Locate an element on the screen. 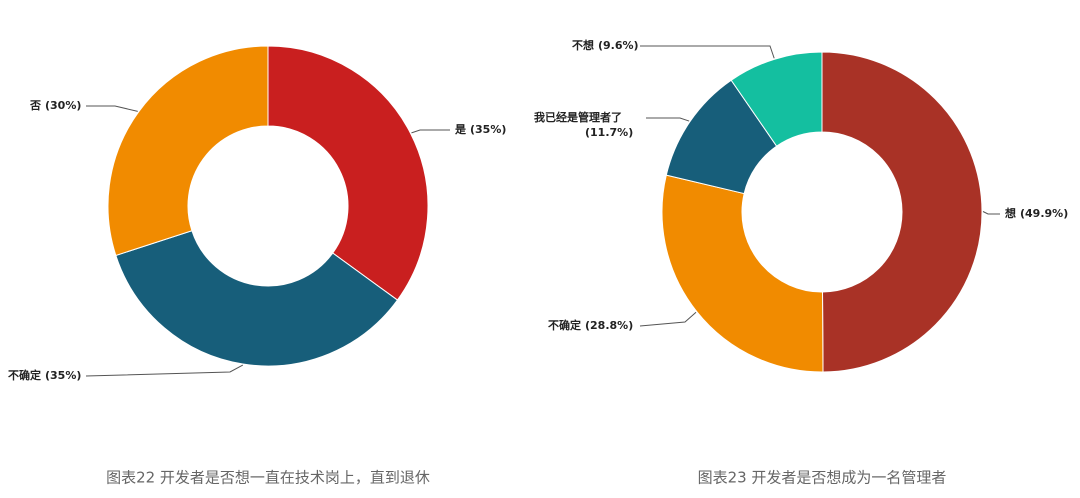 Image resolution: width=1080 pixels, height=498 pixels. label-category: 我已经是管理者了 is located at coordinates (578, 117).